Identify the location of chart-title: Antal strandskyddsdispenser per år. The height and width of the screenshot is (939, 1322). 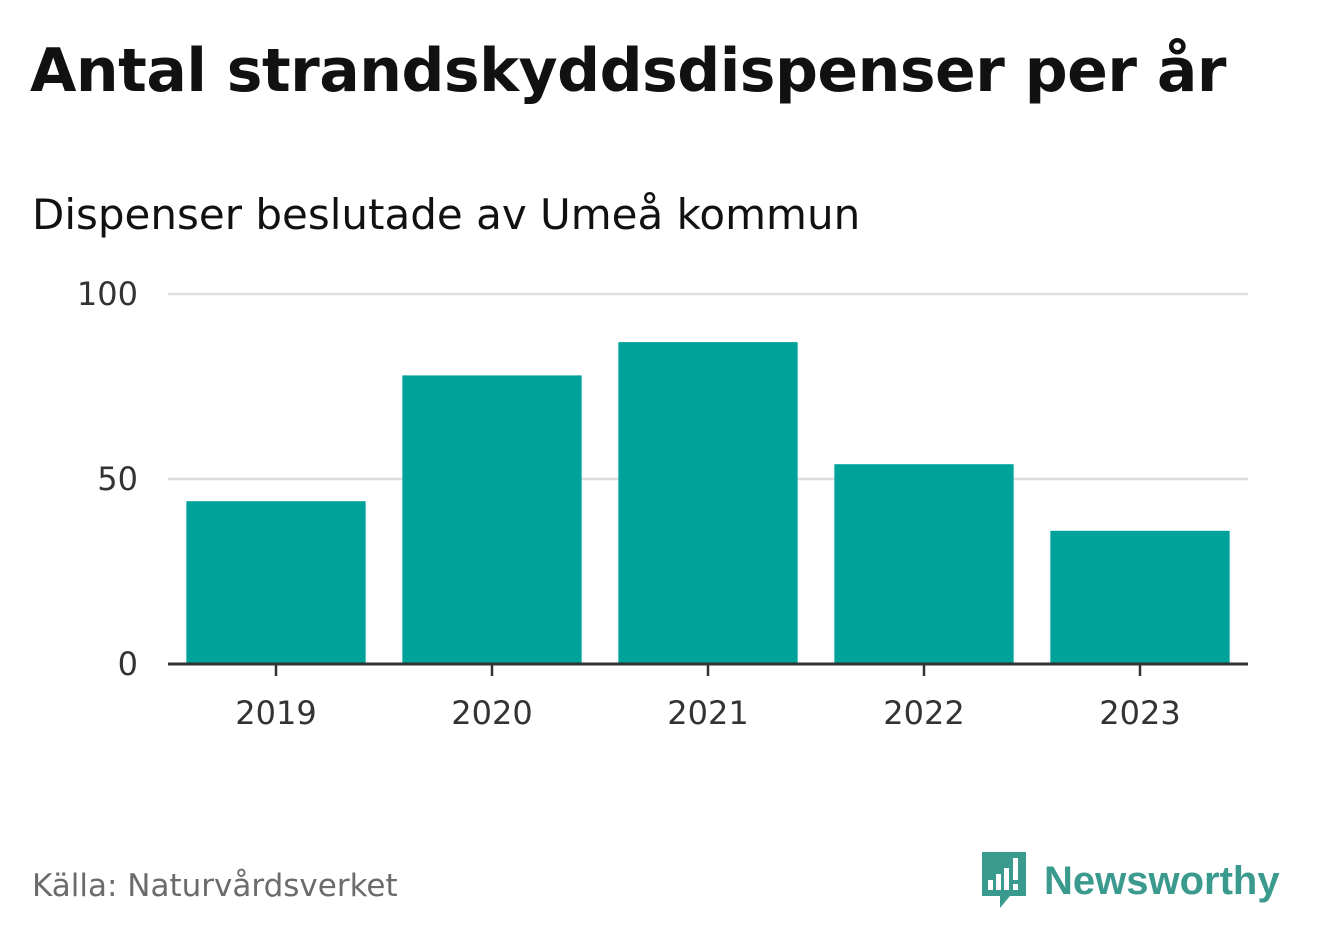
(628, 71).